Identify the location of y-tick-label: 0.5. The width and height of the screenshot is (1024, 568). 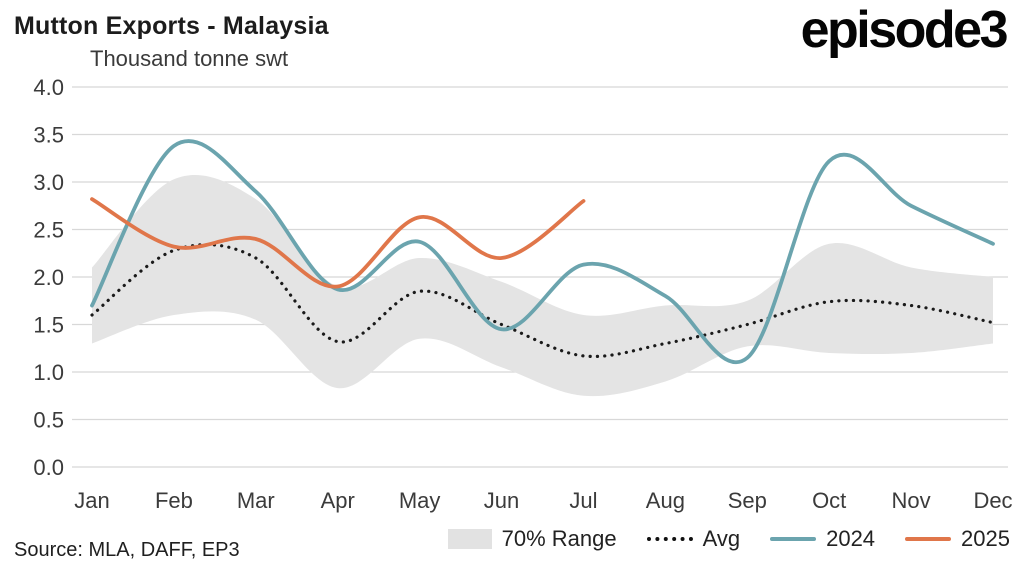
(48, 420).